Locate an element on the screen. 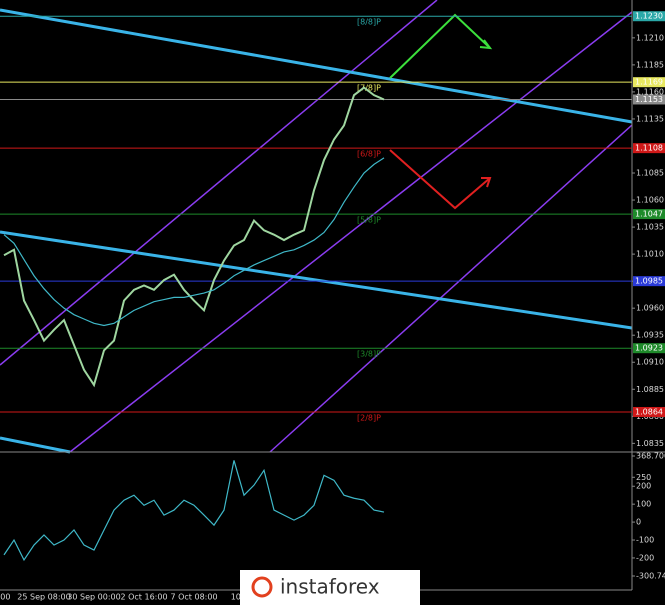 The image size is (665, 605). y-tick-label: 1.1210 is located at coordinates (650, 37).